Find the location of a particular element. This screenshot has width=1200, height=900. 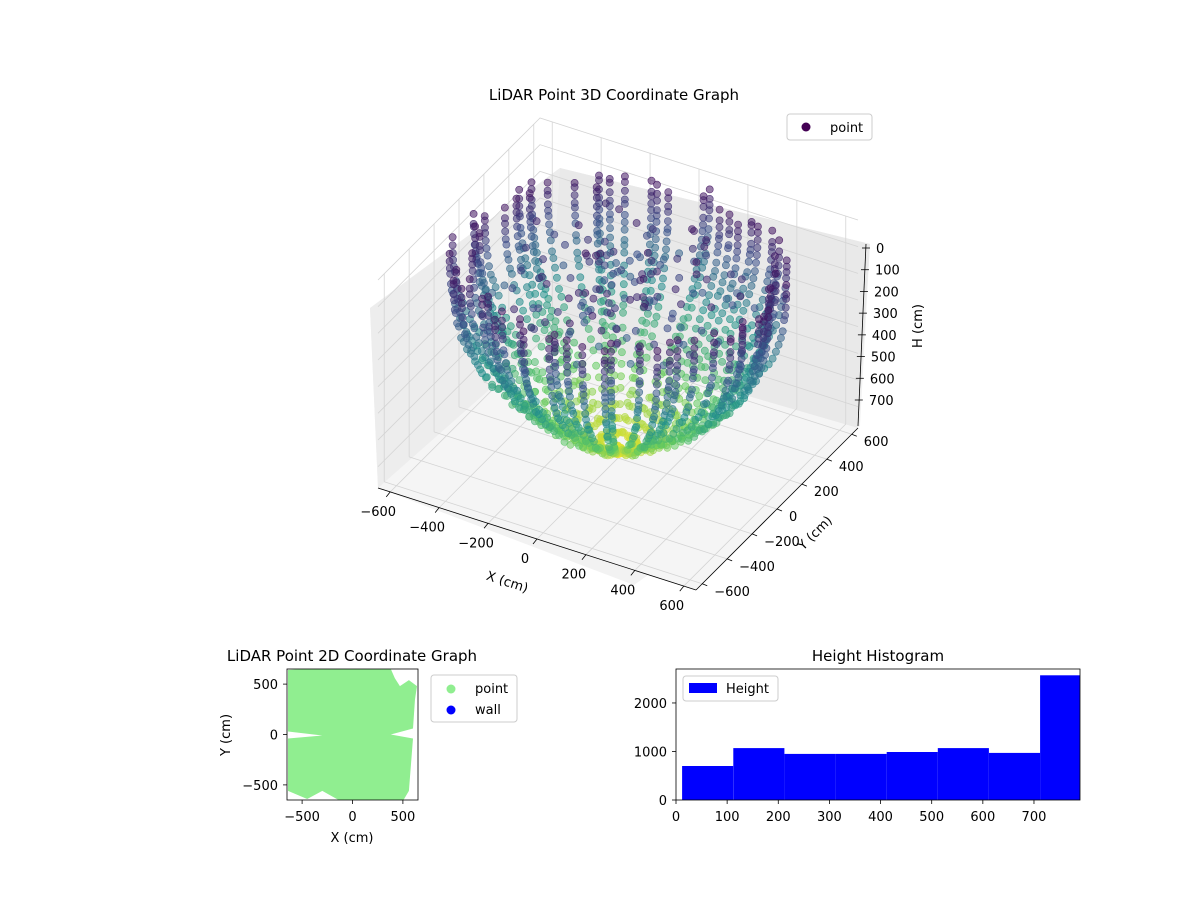

hist-bar is located at coordinates (810, 776).